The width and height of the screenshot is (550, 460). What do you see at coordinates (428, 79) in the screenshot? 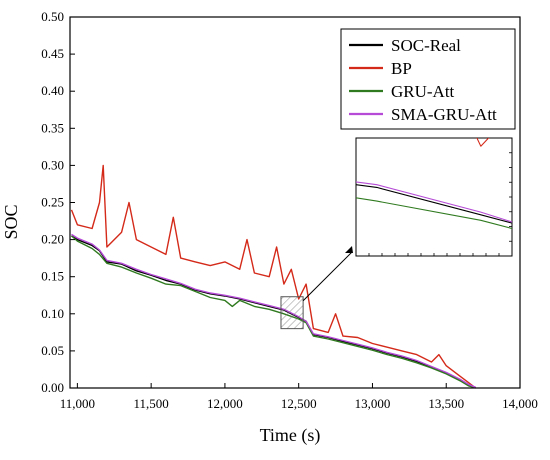
I see `legend: SOC-Real BP GRU-Att SMA-GRU-Att` at bounding box center [428, 79].